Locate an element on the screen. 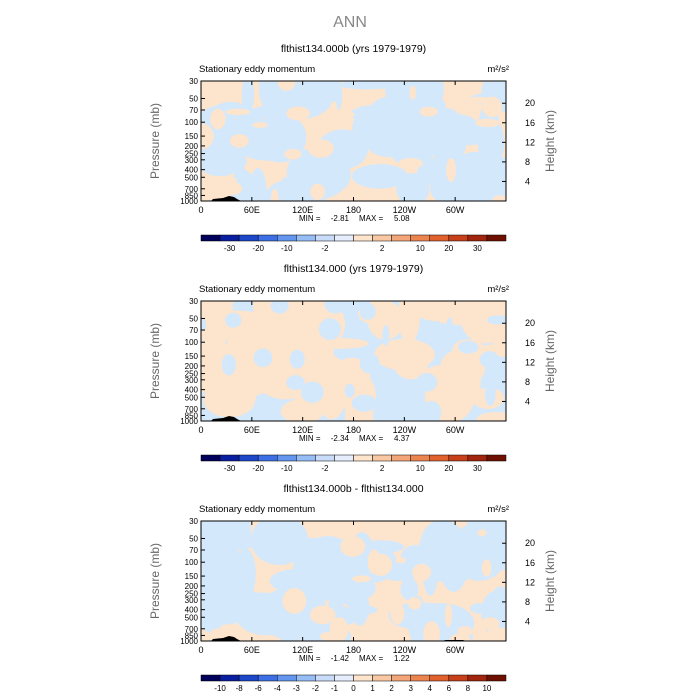 The width and height of the screenshot is (700, 700). colorbar-label: -3 is located at coordinates (297, 688).